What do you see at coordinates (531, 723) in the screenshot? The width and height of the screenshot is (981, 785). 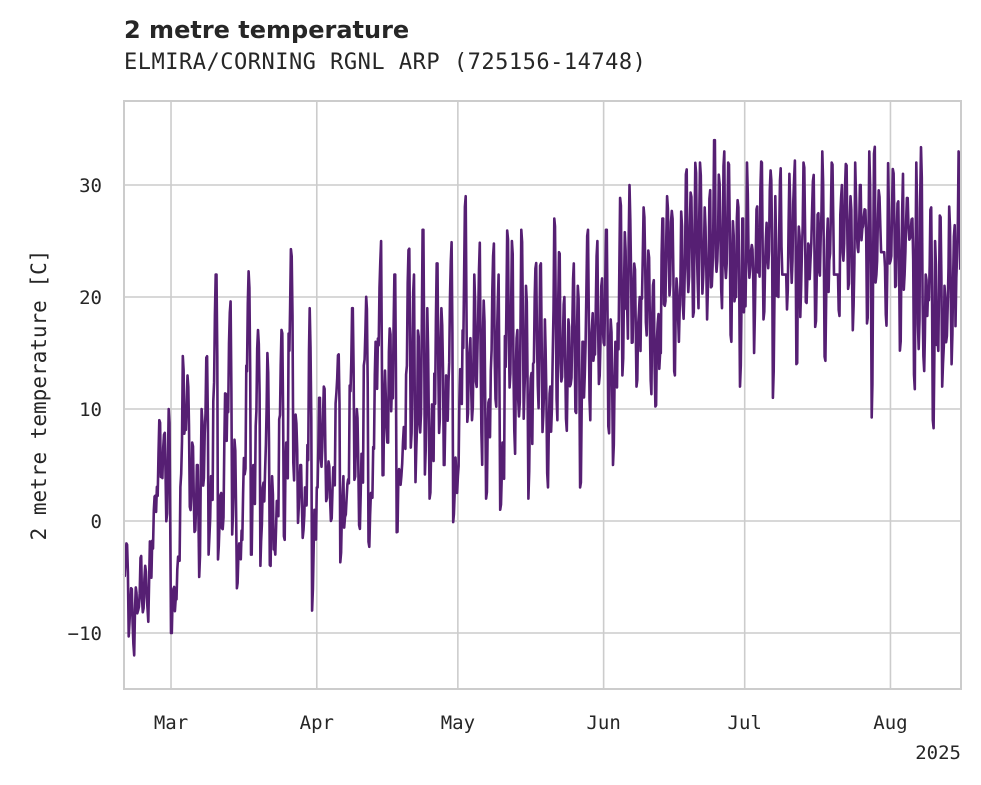 I see `x-axis: Mar Apr May Jun Jul Aug` at bounding box center [531, 723].